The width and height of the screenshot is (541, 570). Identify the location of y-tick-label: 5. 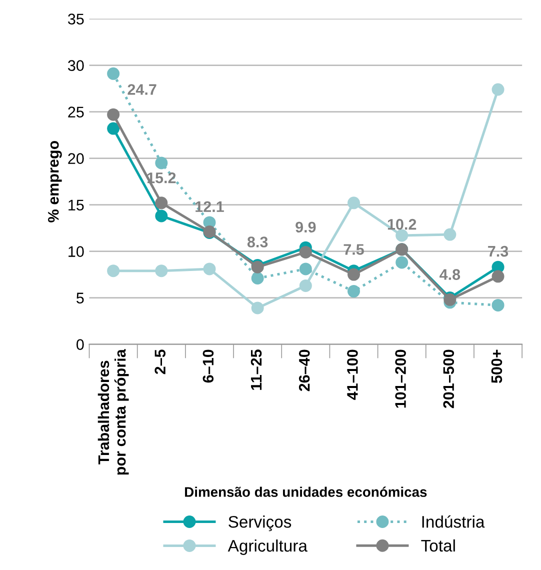
(80, 298).